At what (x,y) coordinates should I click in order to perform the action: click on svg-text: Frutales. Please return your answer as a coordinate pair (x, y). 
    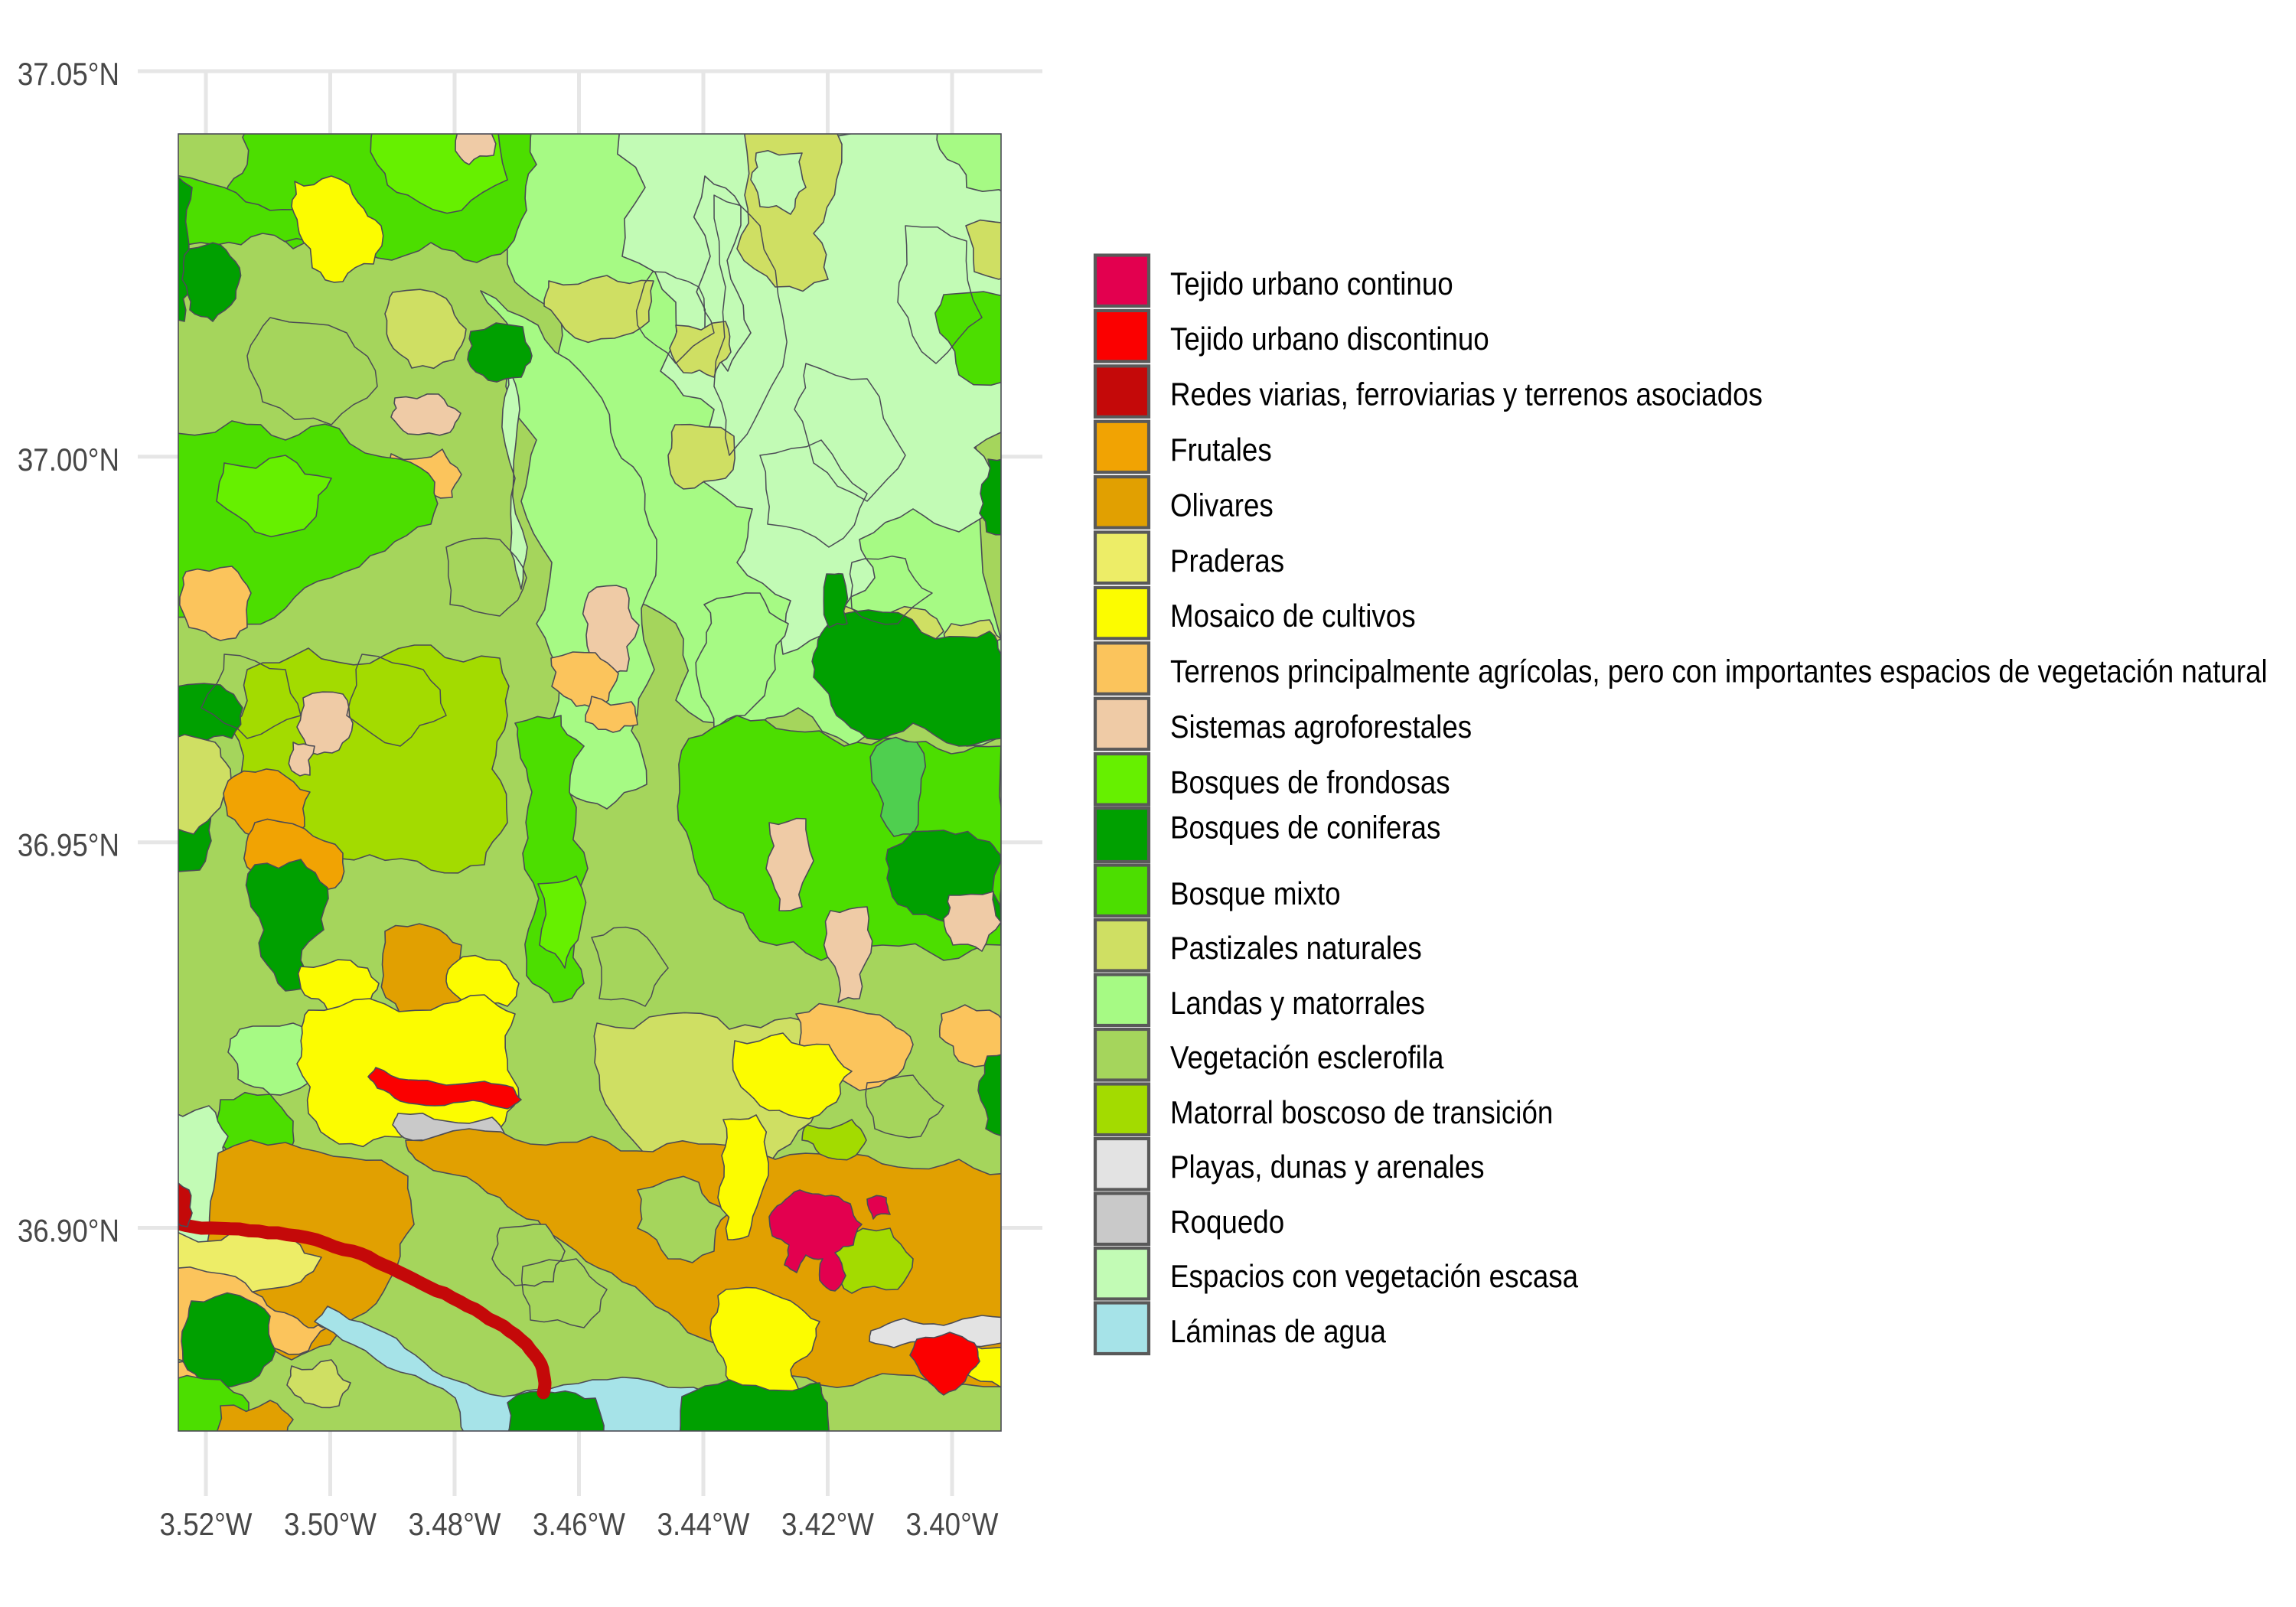
    Looking at the image, I should click on (1221, 450).